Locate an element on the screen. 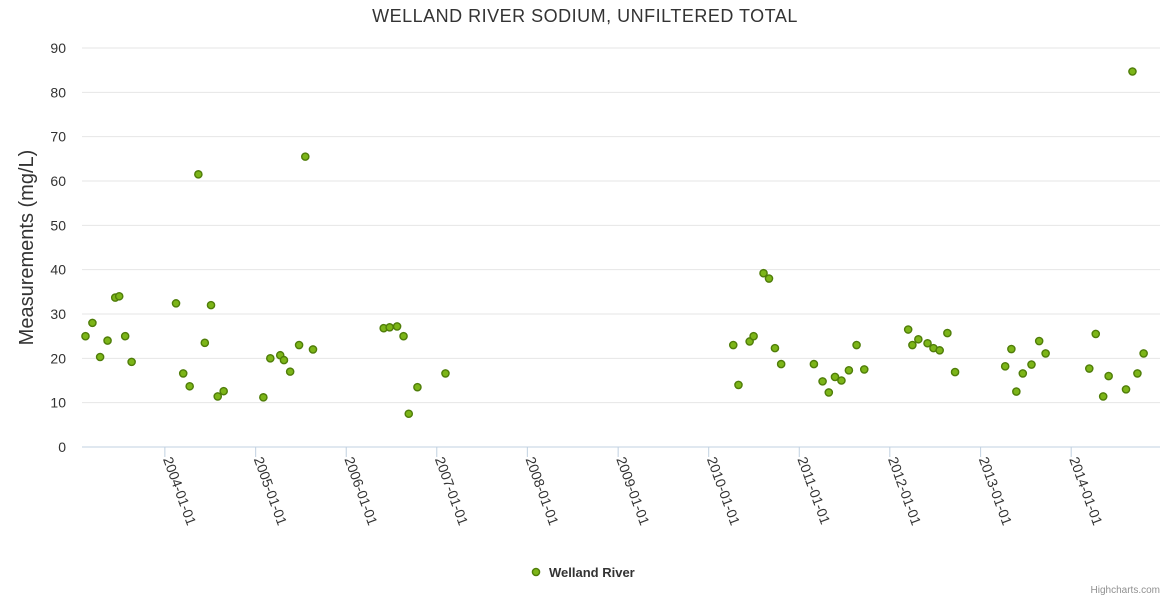 The height and width of the screenshot is (600, 1170). x-tick-label: 2005-01-01 is located at coordinates (271, 491).